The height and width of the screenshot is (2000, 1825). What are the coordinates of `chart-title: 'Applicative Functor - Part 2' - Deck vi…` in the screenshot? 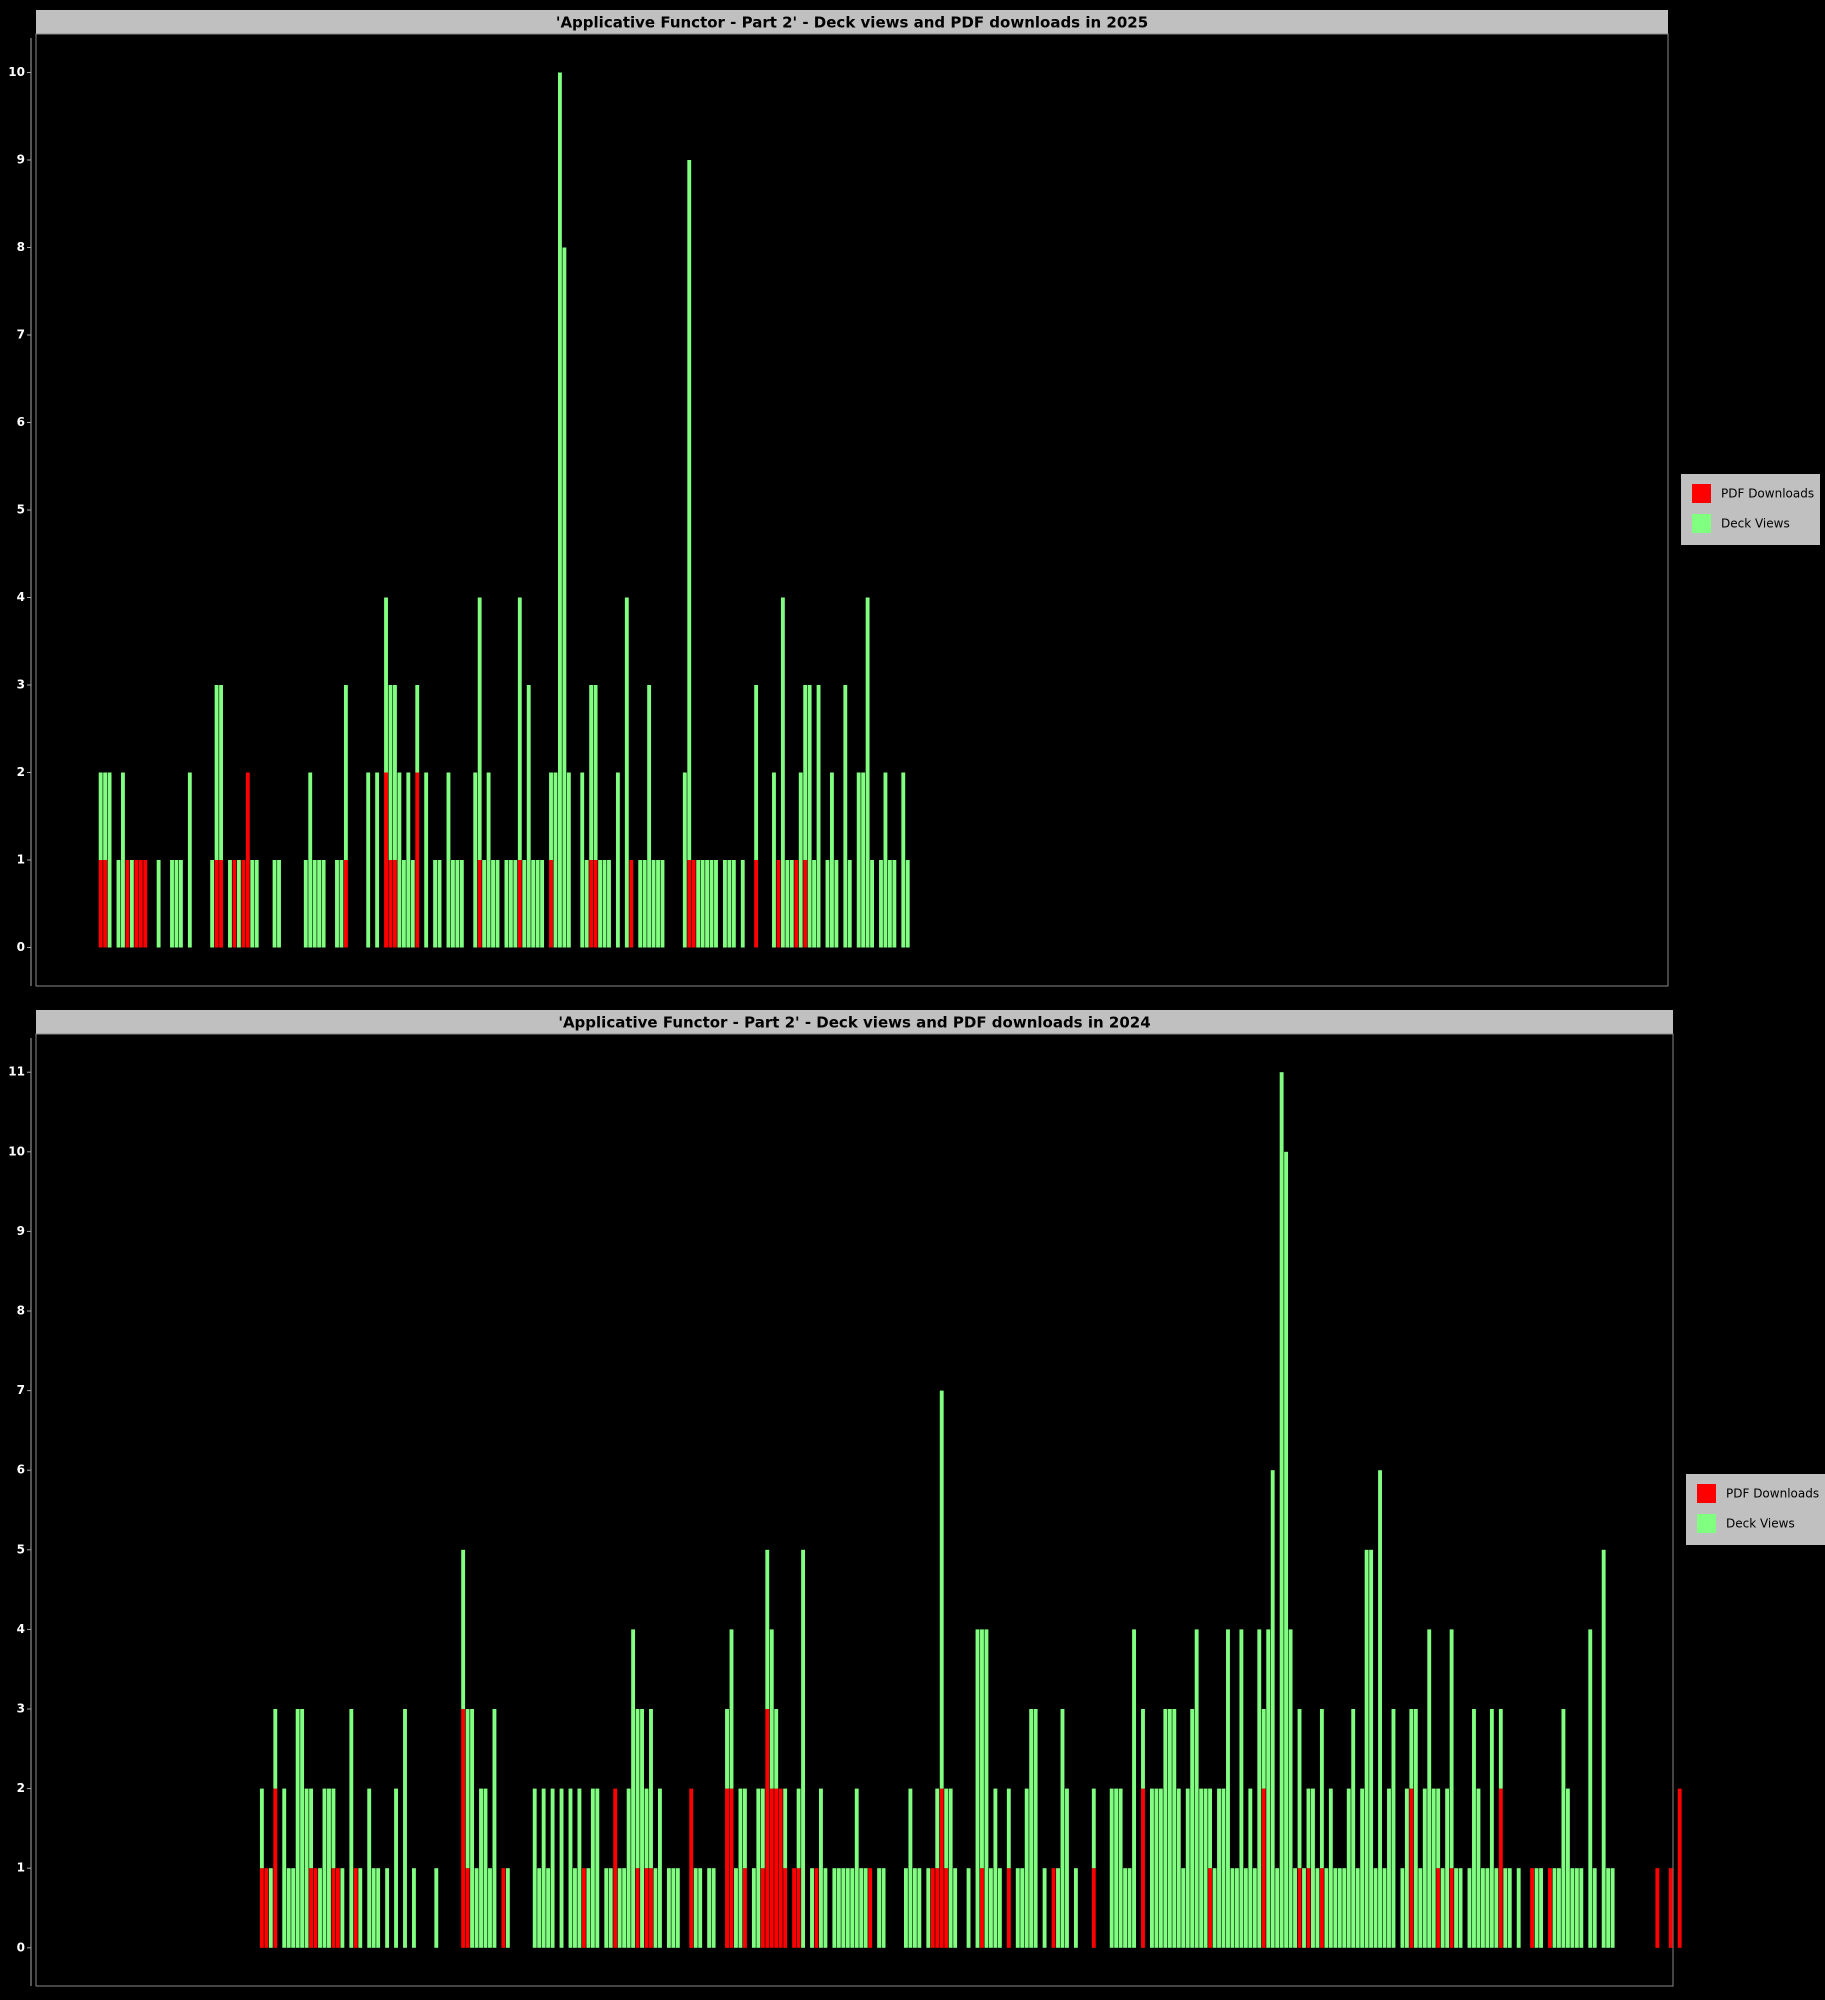 It's located at (852, 23).